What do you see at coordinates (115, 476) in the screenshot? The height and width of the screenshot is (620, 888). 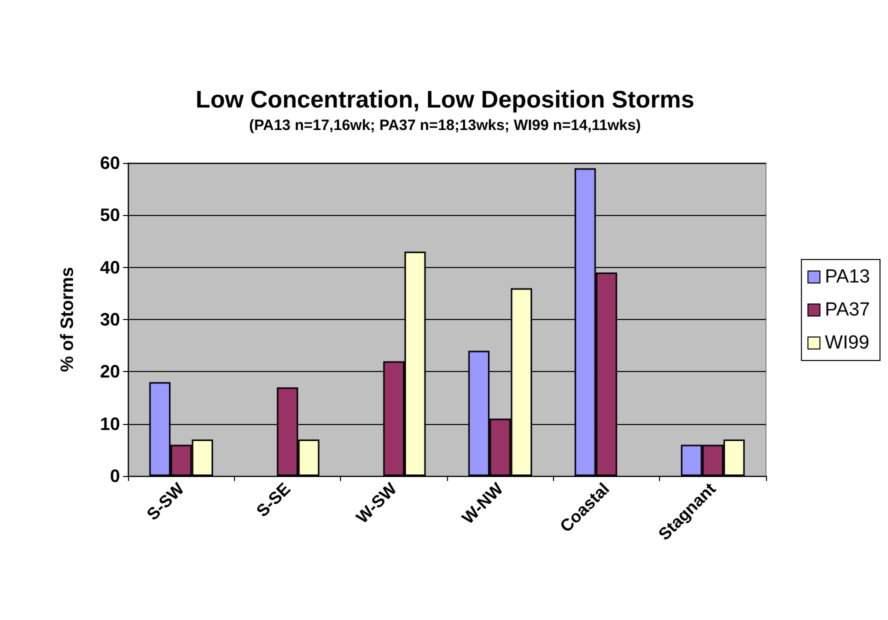 I see `y-tick-label: 0` at bounding box center [115, 476].